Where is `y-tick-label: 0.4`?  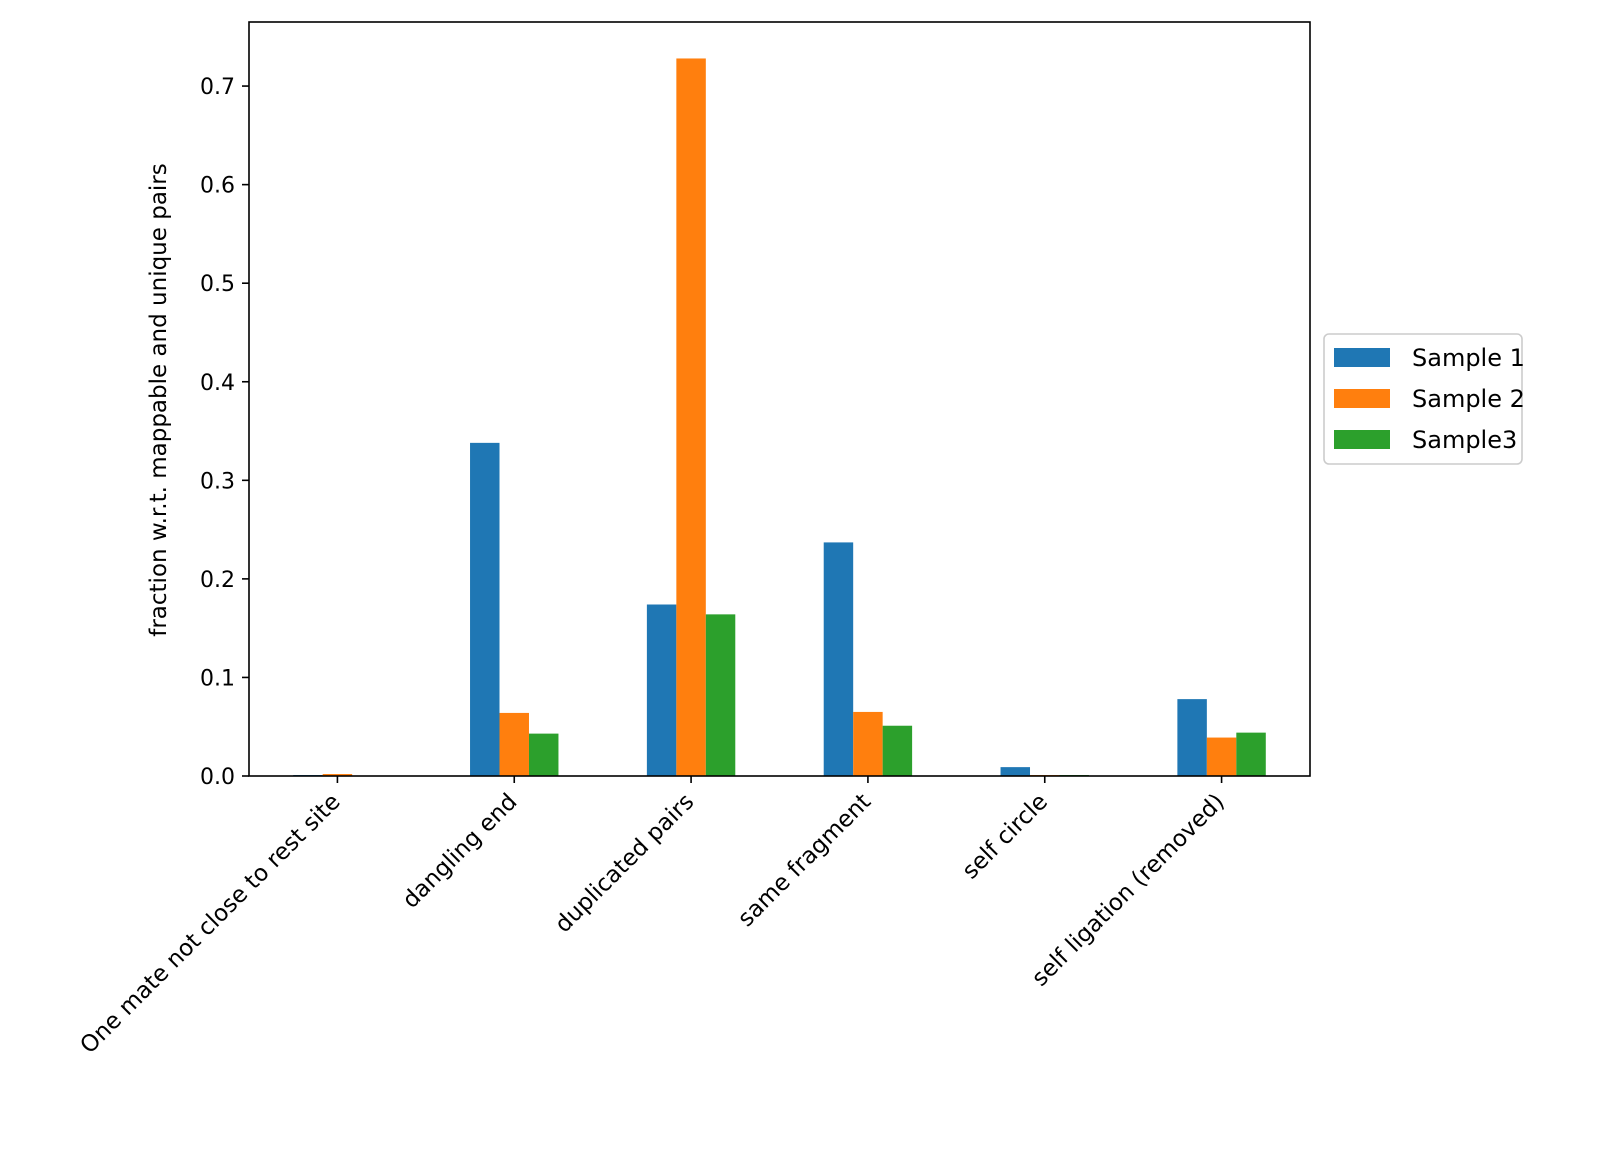 y-tick-label: 0.4 is located at coordinates (217, 383).